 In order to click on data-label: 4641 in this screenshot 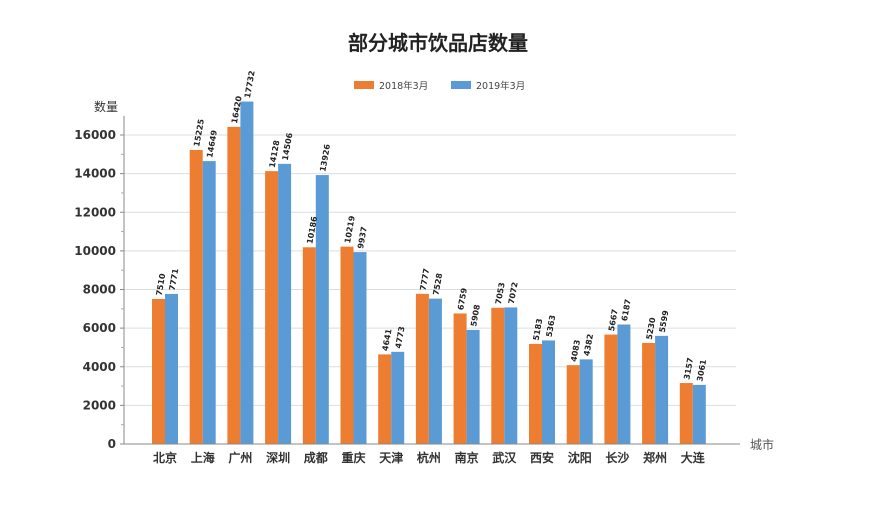, I will do `click(387, 340)`.